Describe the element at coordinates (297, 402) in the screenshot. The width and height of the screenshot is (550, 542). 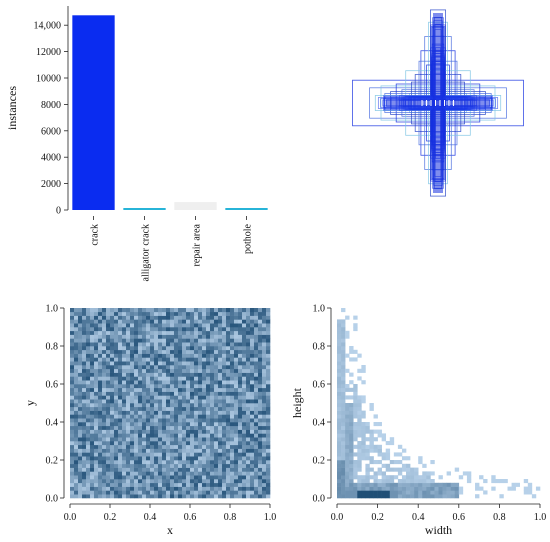
I see `y-axis-label: height` at that location.